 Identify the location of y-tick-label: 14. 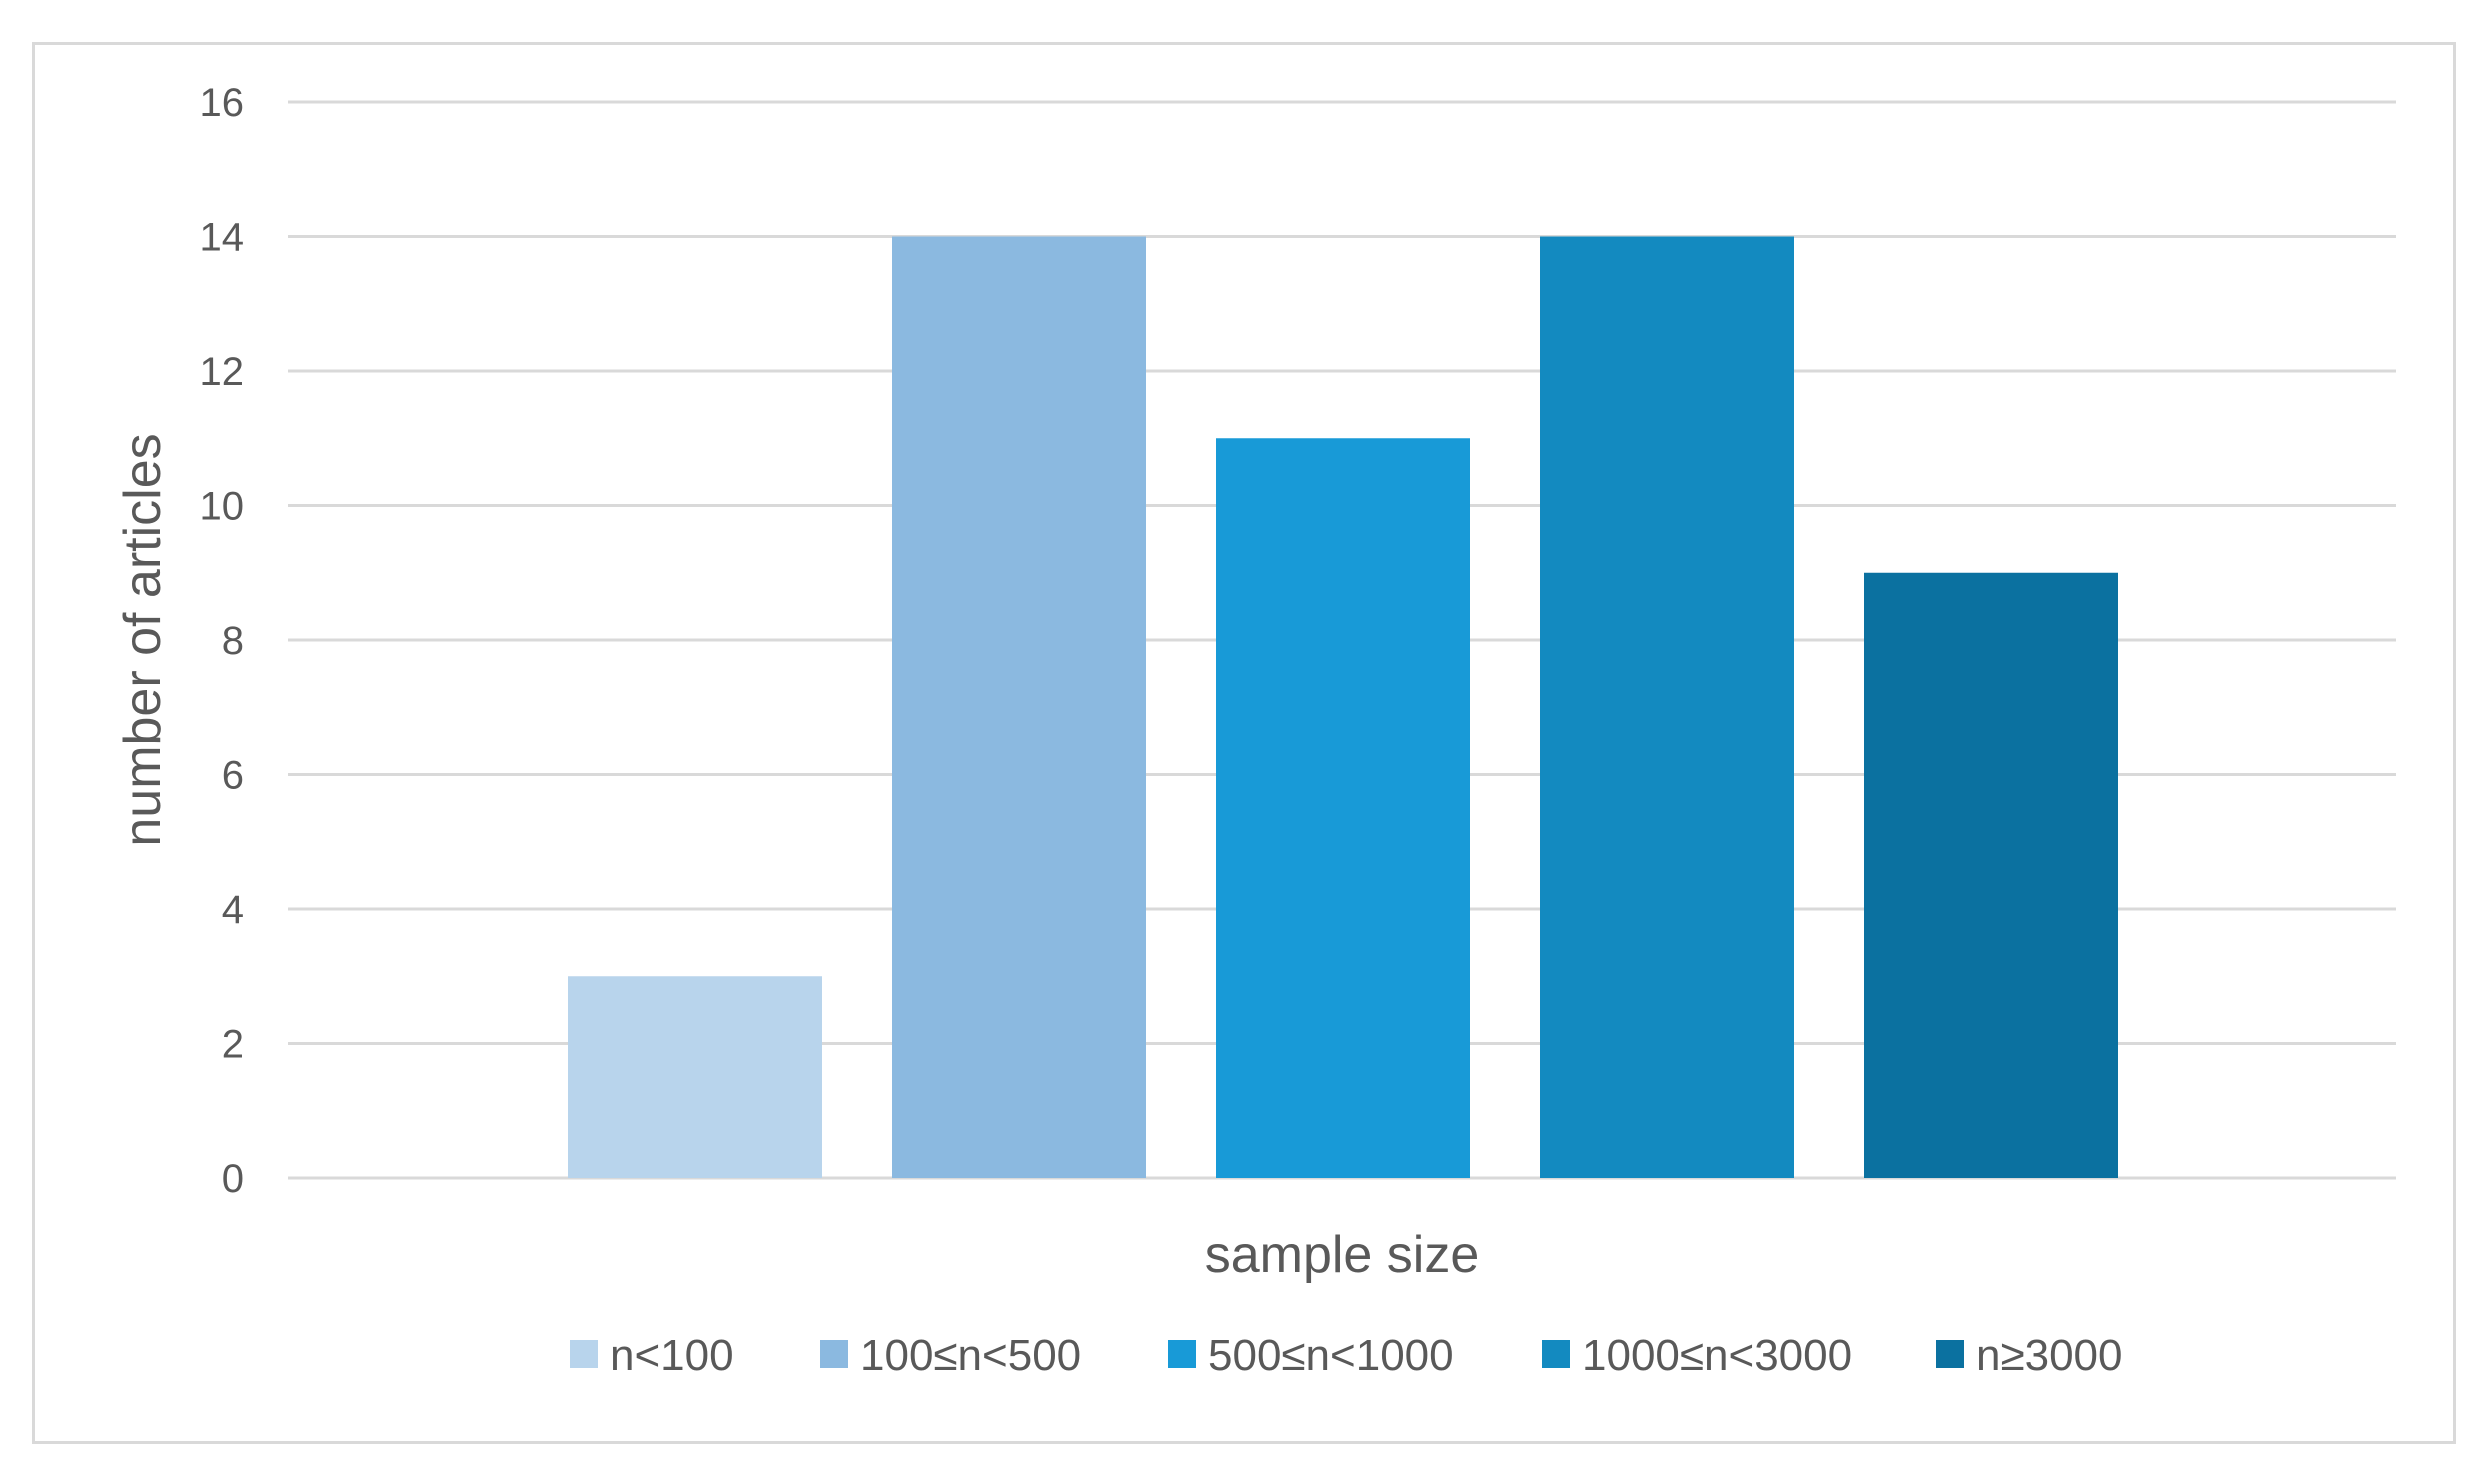
(222, 238).